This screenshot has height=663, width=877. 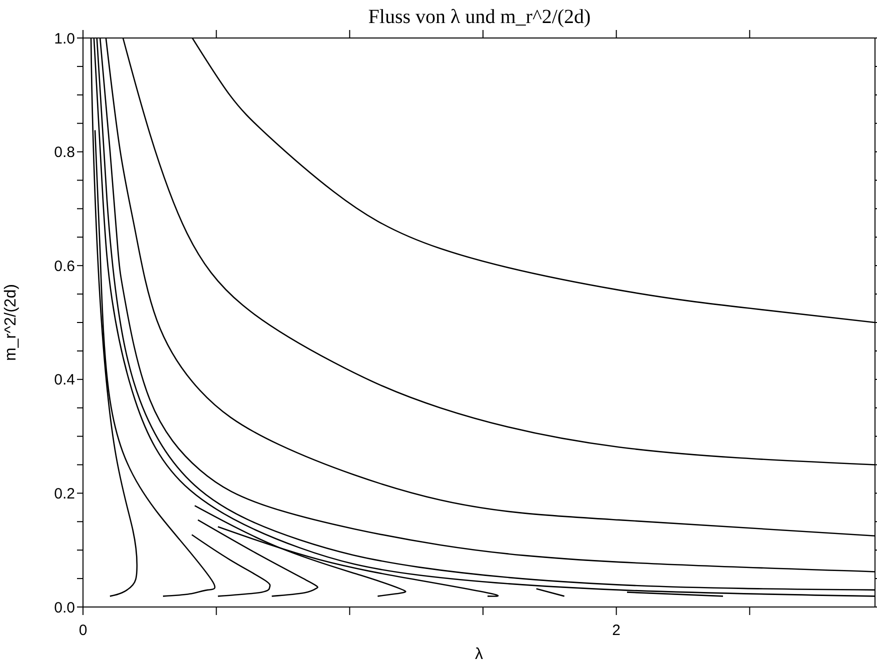 What do you see at coordinates (479, 17) in the screenshot?
I see `chart-title: Fluss von λ und m_r^2/(2d)` at bounding box center [479, 17].